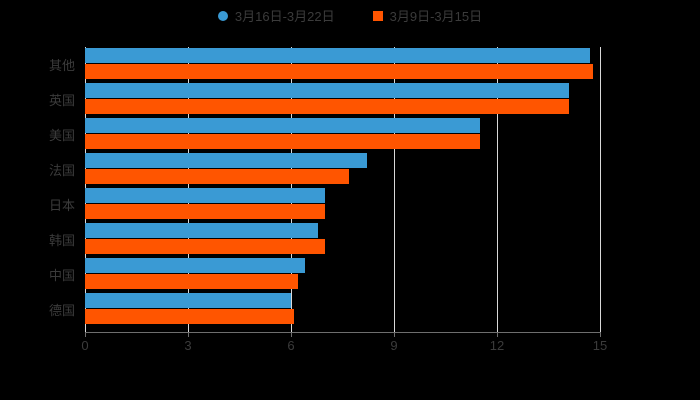 The height and width of the screenshot is (400, 700). Describe the element at coordinates (61, 275) in the screenshot. I see `y-axis-label: 中国` at that location.